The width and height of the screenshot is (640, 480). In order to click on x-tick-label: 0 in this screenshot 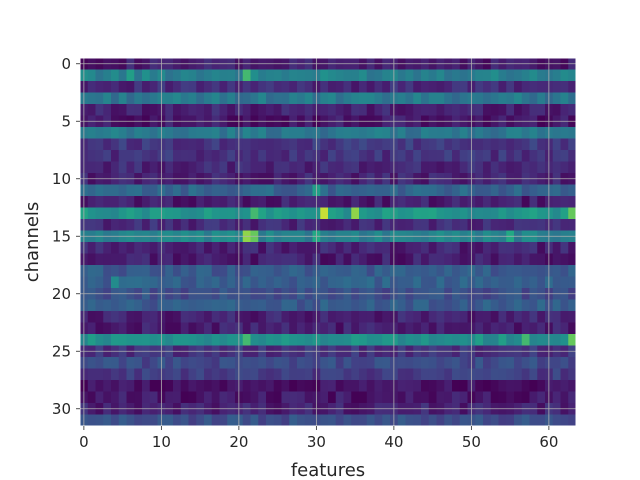, I will do `click(84, 442)`.